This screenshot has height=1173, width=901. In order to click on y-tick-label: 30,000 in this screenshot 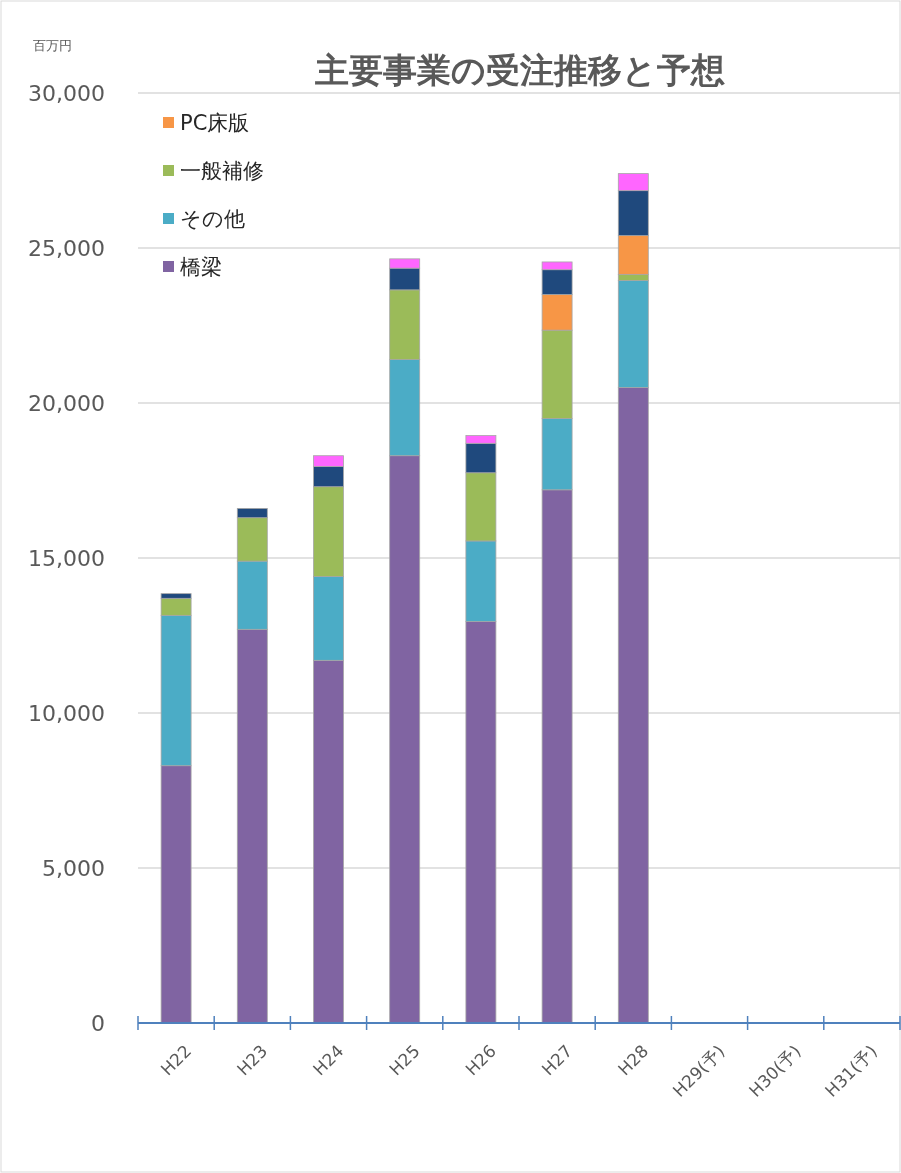, I will do `click(66, 93)`.